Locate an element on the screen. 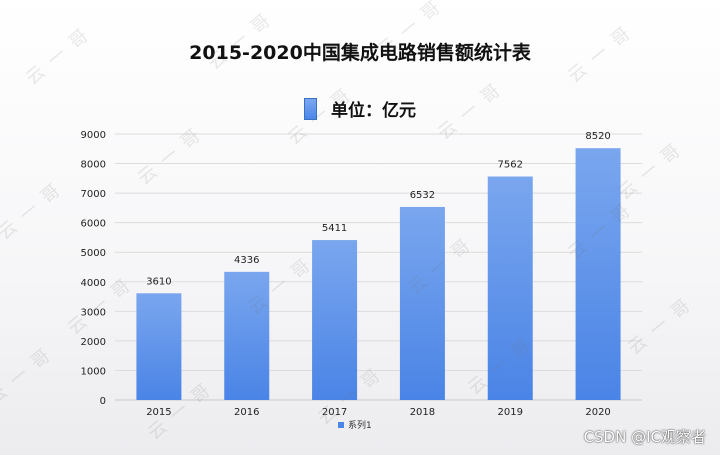 The image size is (720, 455). y-axis-ticks: 0 1000 2000 3000 4000 5000 6000 7000 8000 9000 is located at coordinates (93, 268).